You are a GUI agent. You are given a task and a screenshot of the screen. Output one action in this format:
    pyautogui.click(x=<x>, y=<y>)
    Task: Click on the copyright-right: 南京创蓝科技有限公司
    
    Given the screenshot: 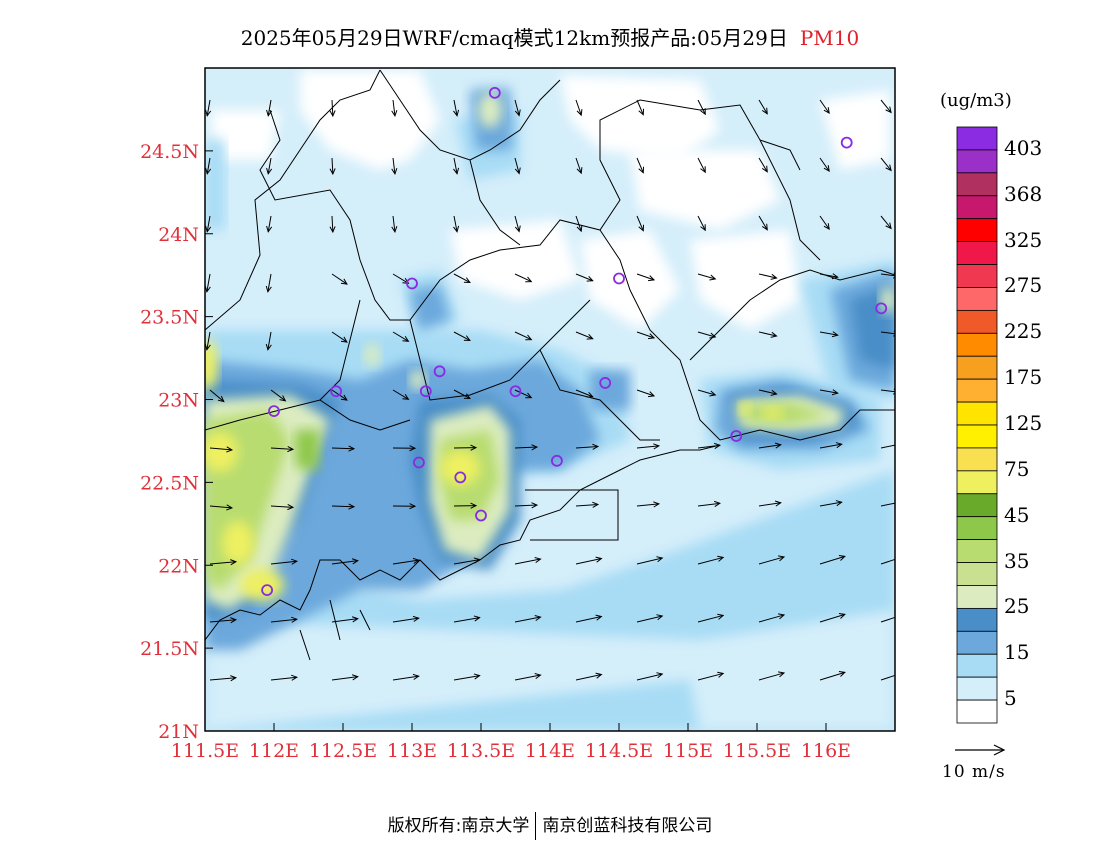 What is the action you would take?
    pyautogui.click(x=627, y=826)
    